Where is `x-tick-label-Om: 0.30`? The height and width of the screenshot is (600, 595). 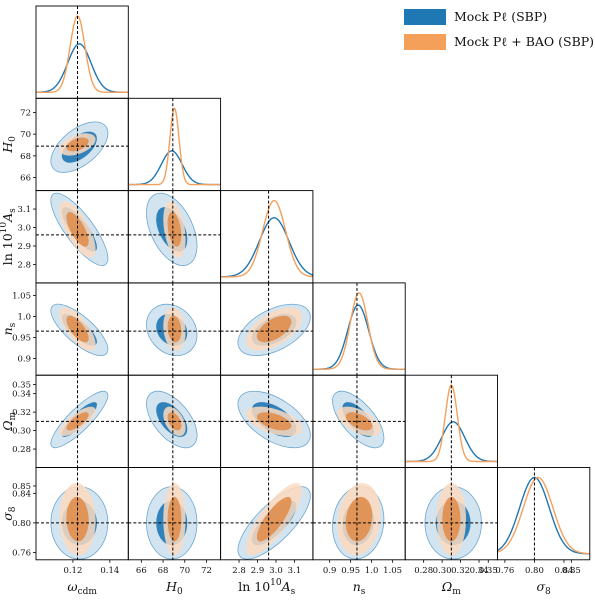 x-tick-label-Om: 0.30 is located at coordinates (442, 571).